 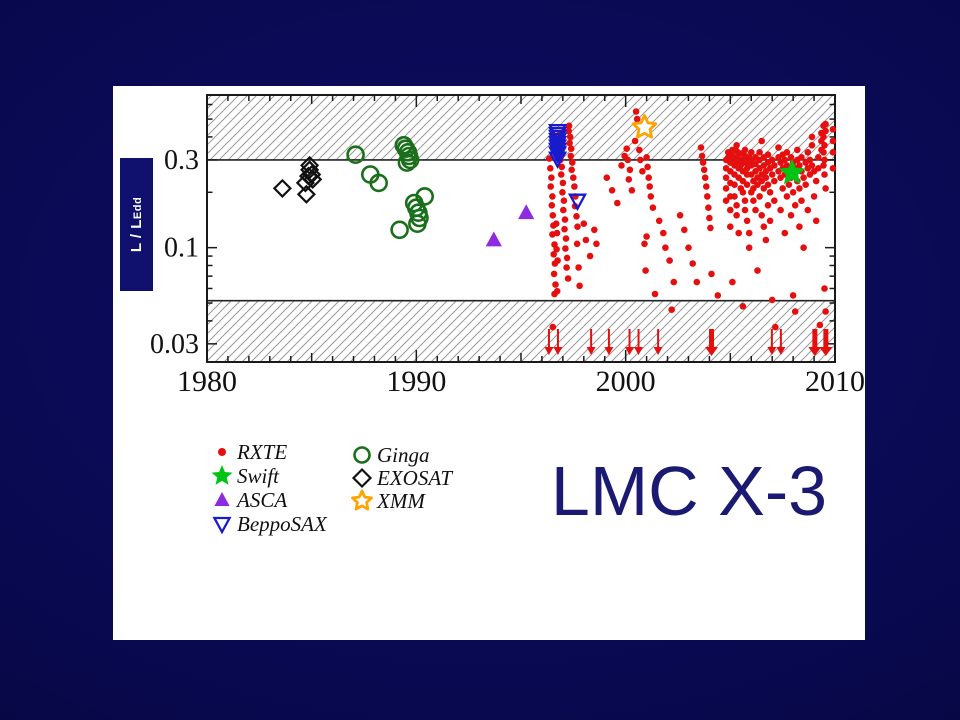 What do you see at coordinates (521, 381) in the screenshot?
I see `x-axis-tick-labels: 1980 1990 2000 2010` at bounding box center [521, 381].